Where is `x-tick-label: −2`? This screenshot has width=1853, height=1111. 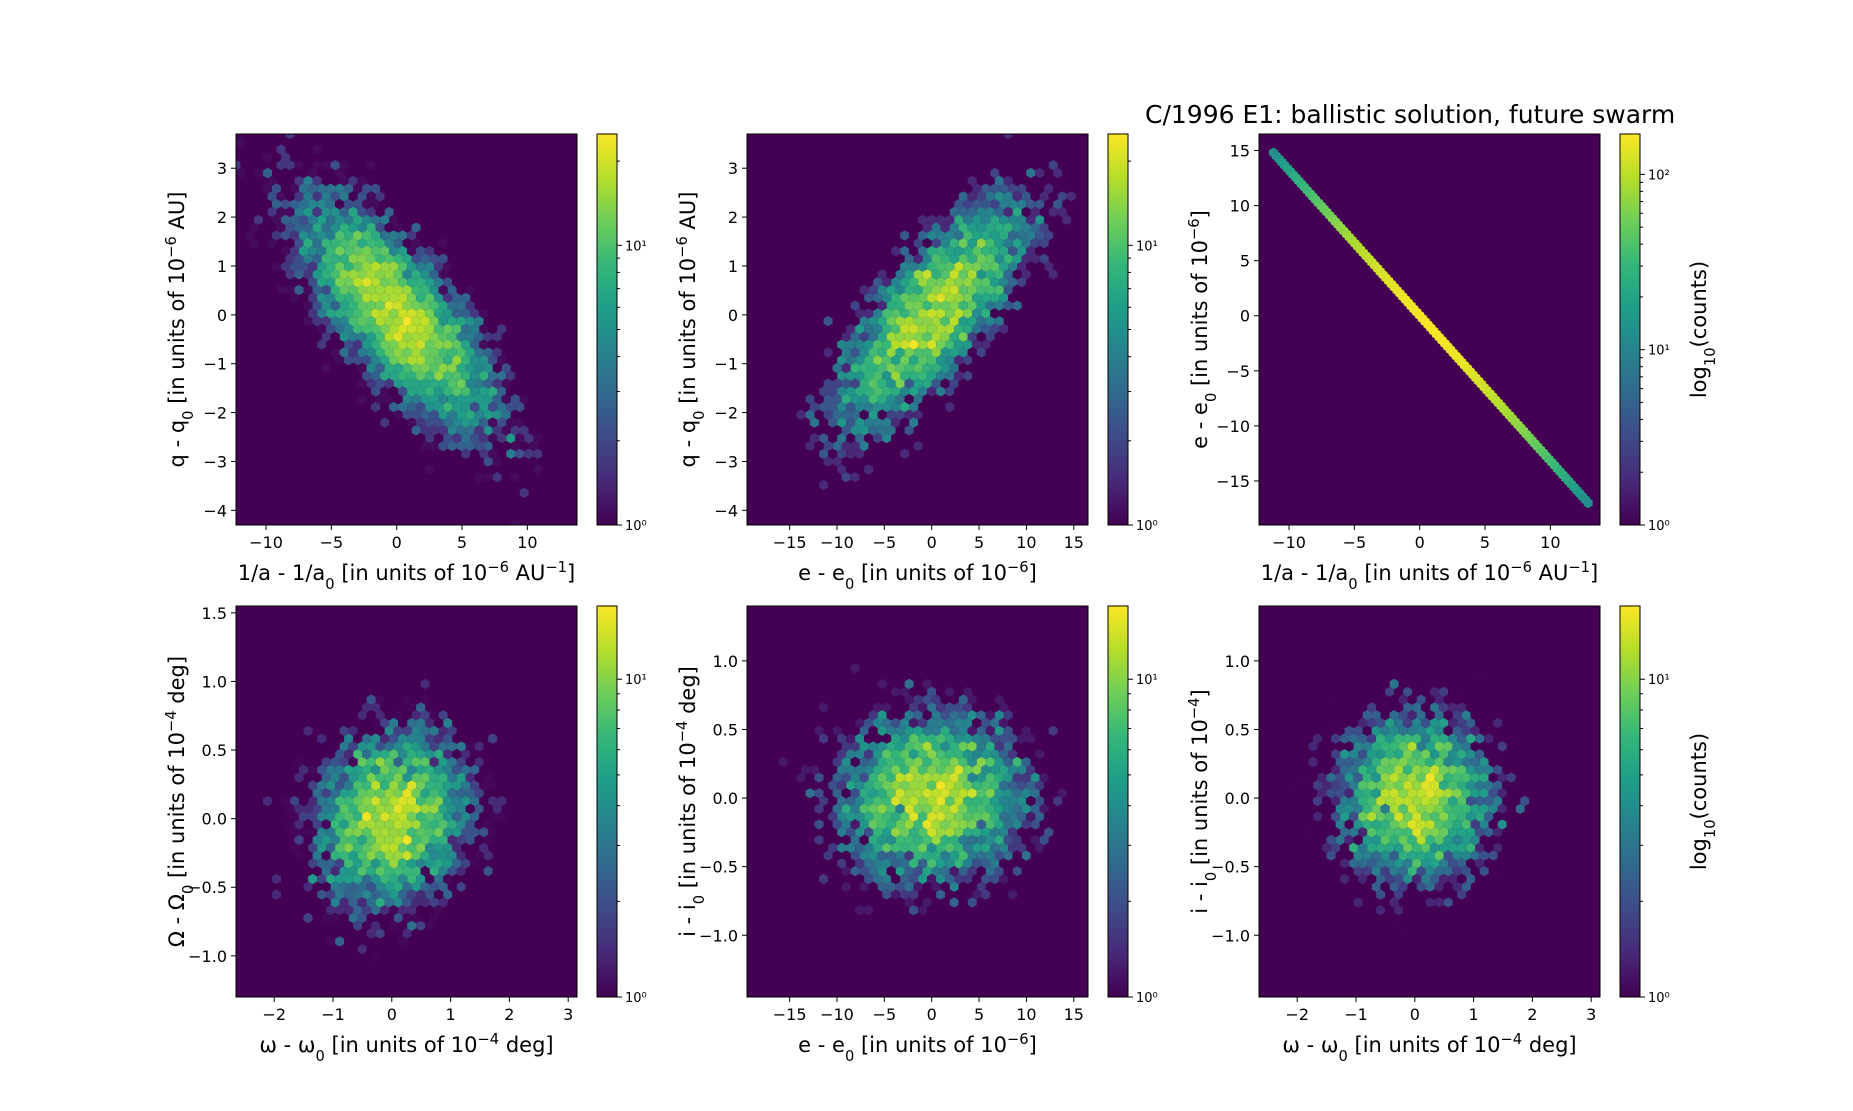 x-tick-label: −2 is located at coordinates (274, 1014).